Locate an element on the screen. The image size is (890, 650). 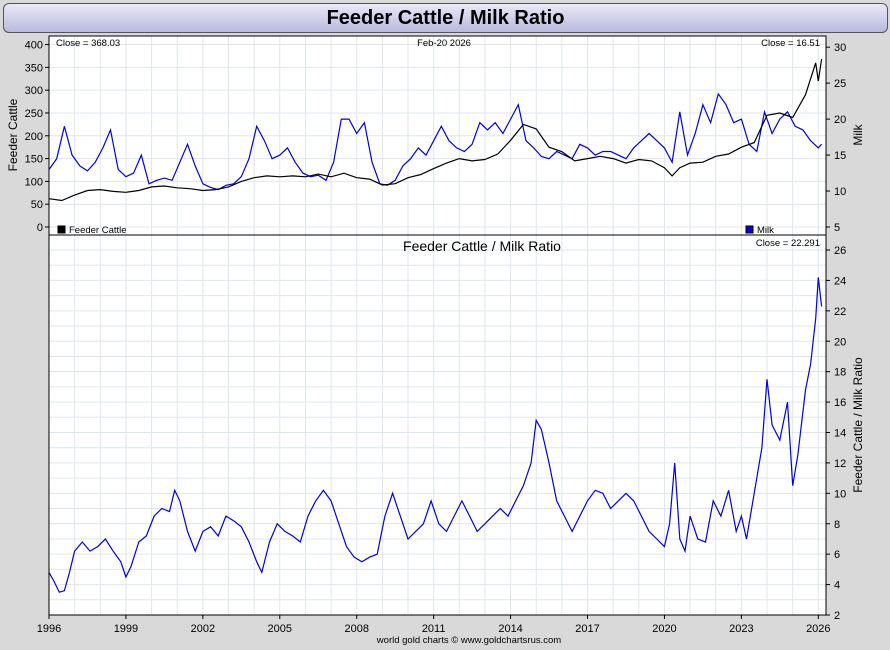
legend-label-feeder-cattle: Feeder Cattle is located at coordinates (98, 230).